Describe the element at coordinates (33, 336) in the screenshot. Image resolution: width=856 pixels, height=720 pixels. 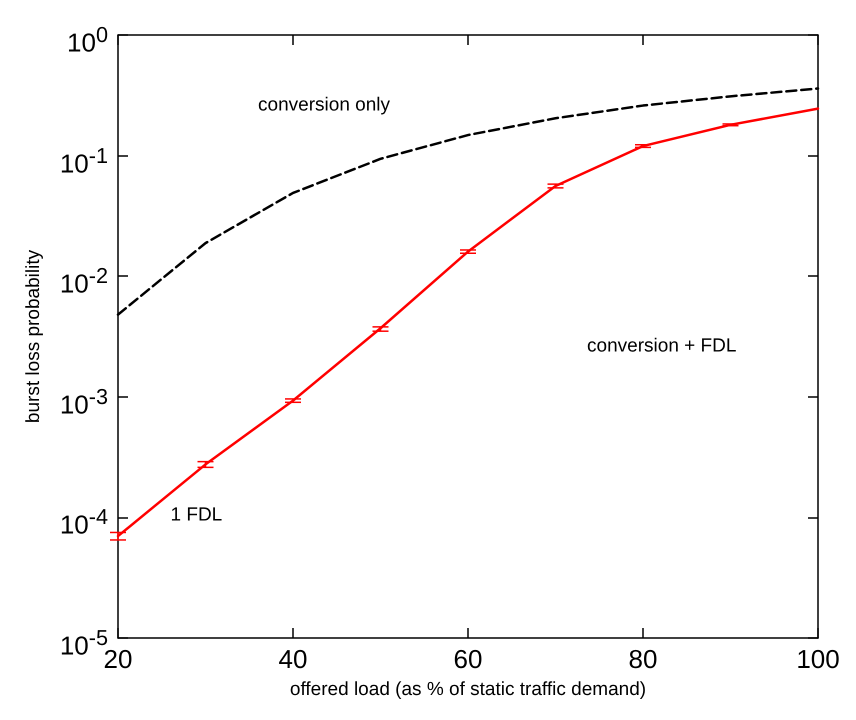
I see `y-axis-title: burst loss probability` at that location.